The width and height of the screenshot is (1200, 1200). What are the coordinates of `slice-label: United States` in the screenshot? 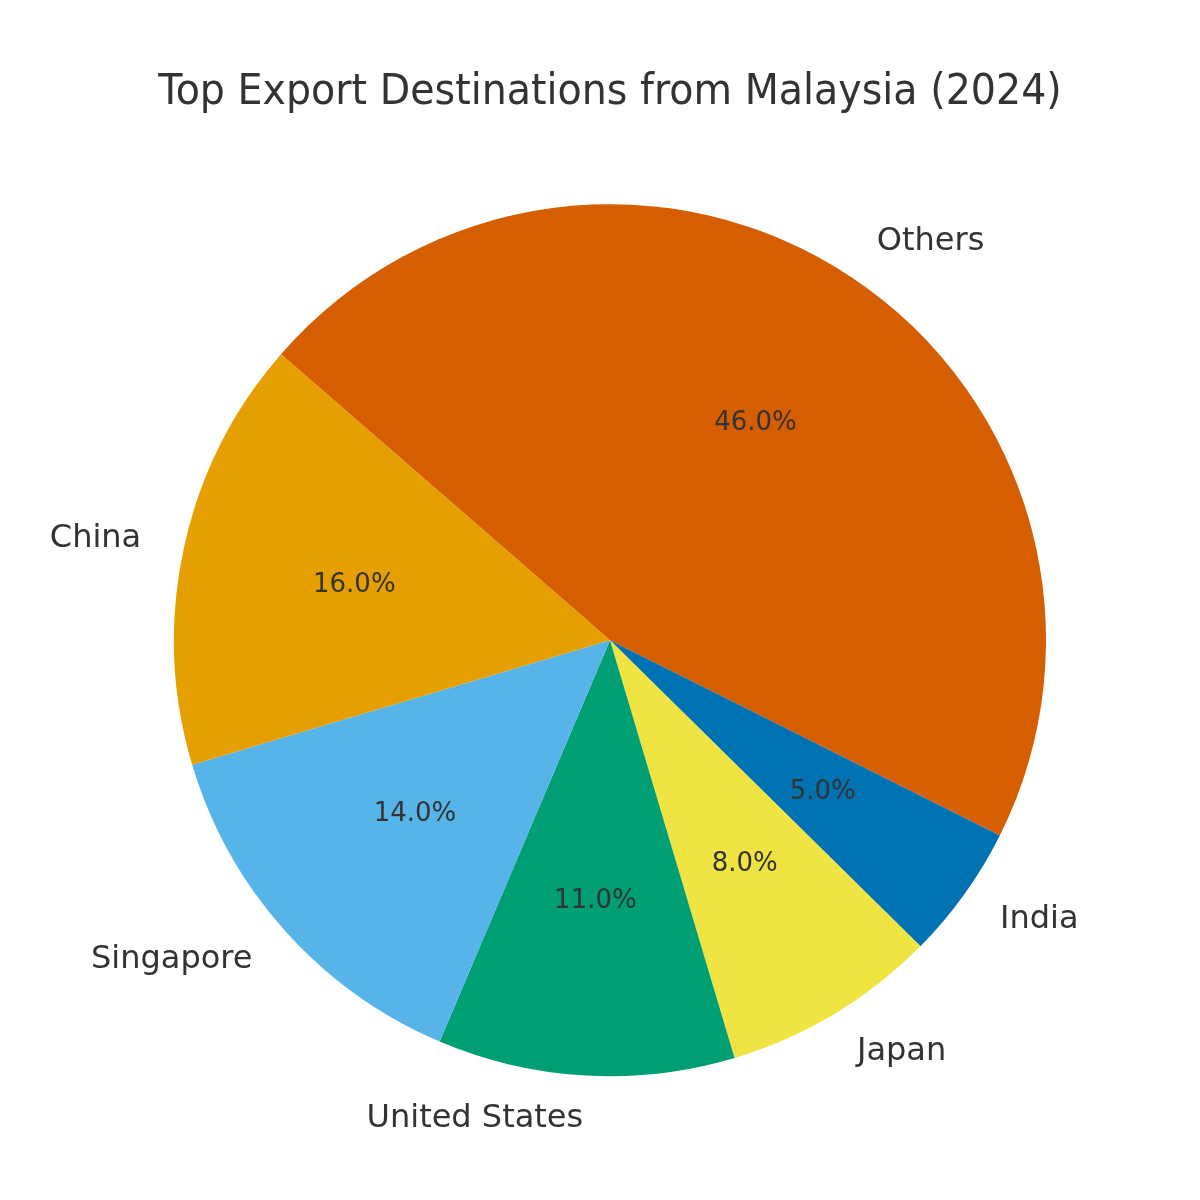 It's located at (475, 1116).